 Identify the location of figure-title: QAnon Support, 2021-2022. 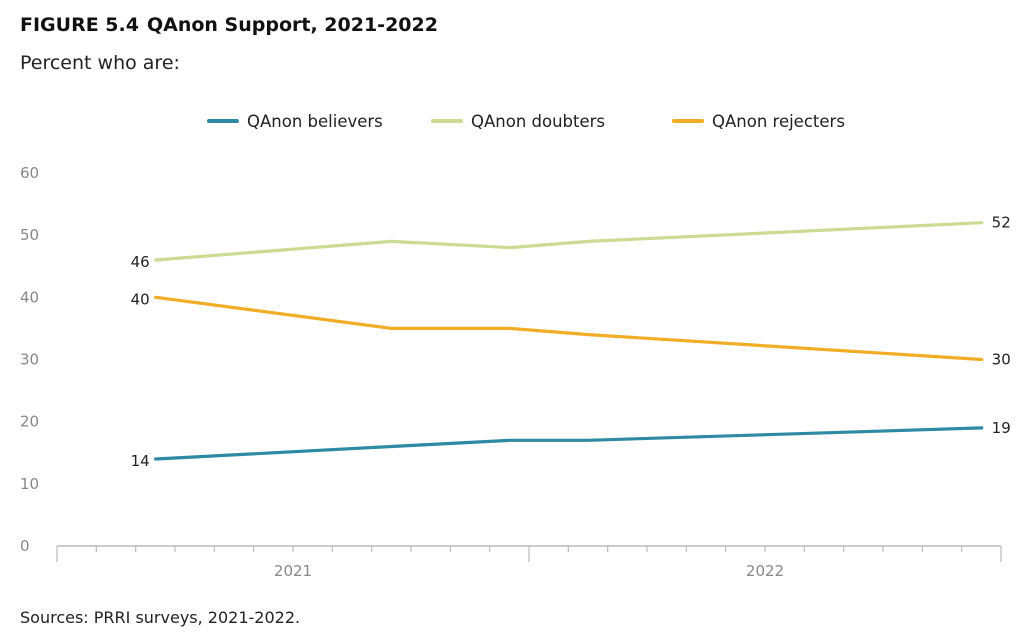
(292, 25).